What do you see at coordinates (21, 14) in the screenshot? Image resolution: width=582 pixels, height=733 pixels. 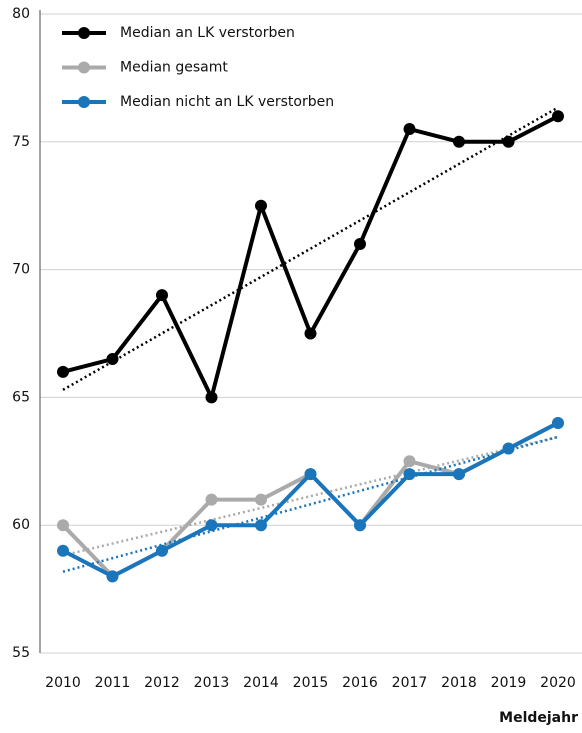 I see `y-tick-label: 80` at bounding box center [21, 14].